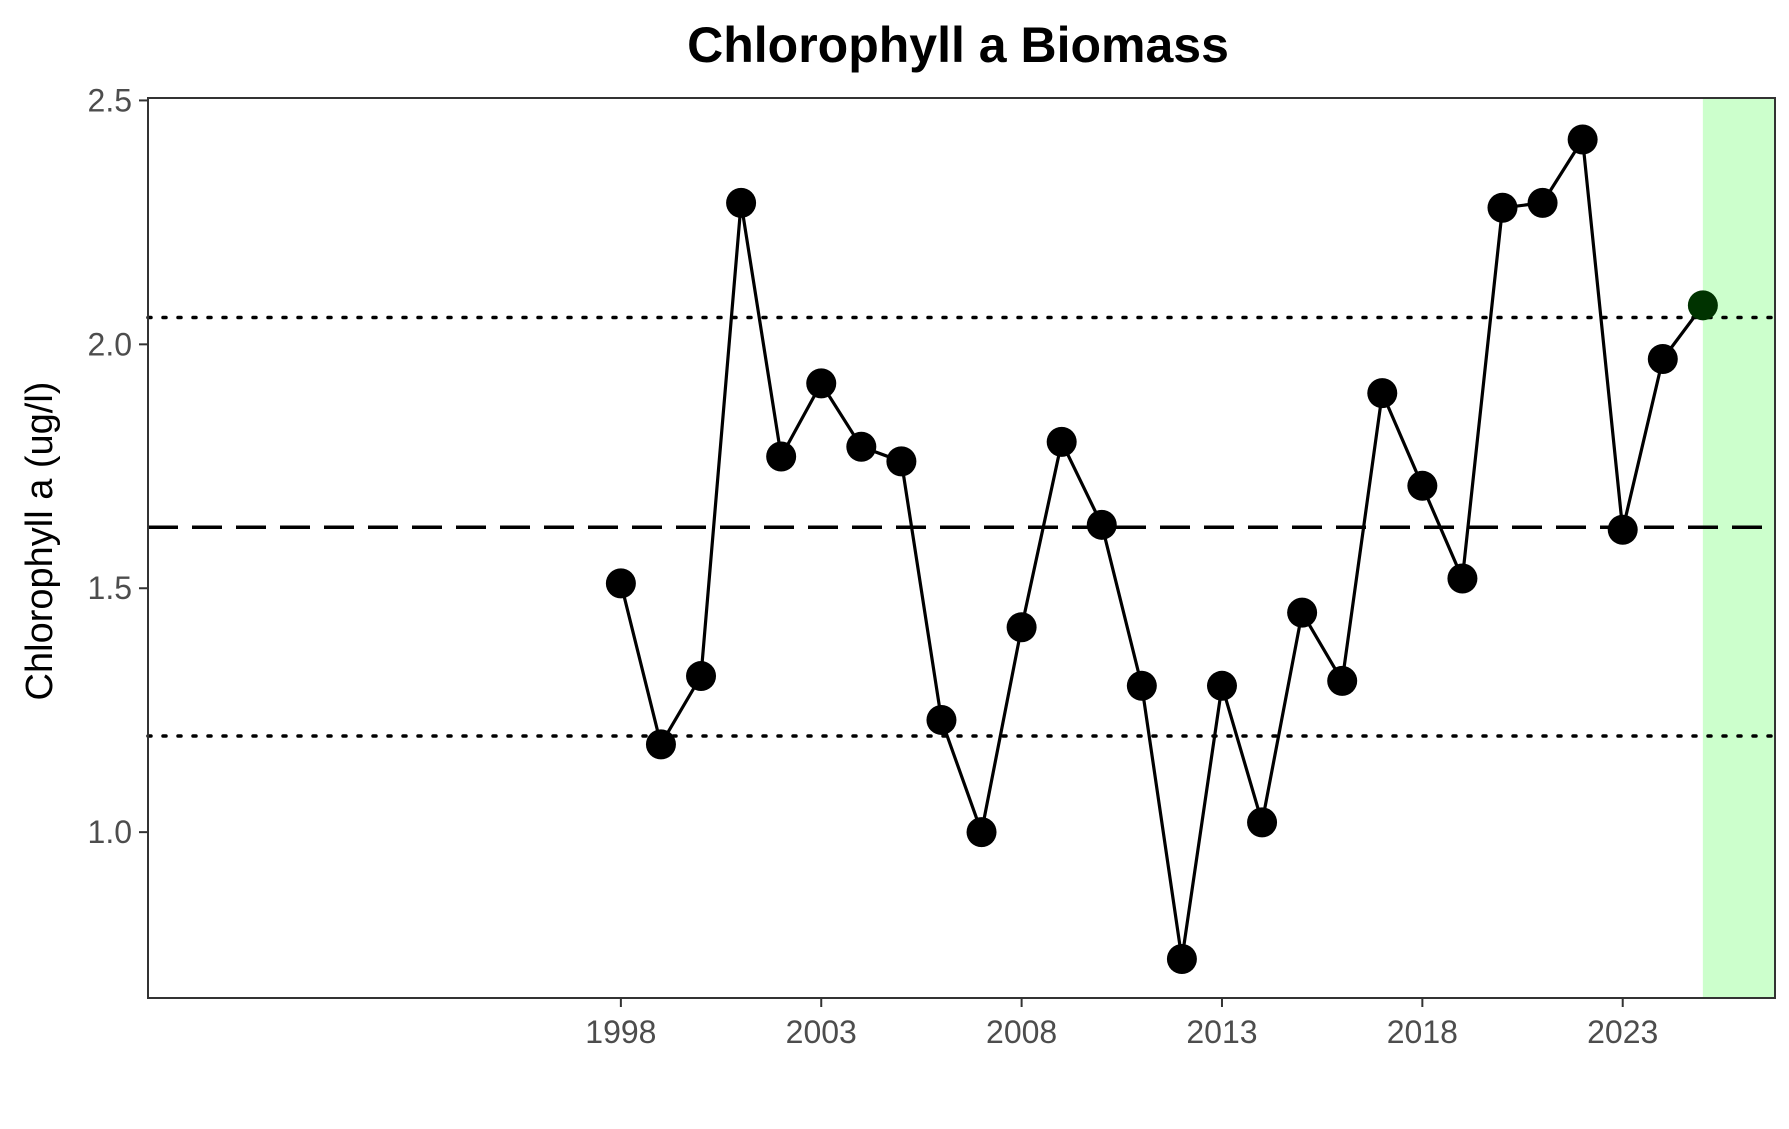  I want to click on y-axis-title: Chlorophyll a (ug/l), so click(40, 541).